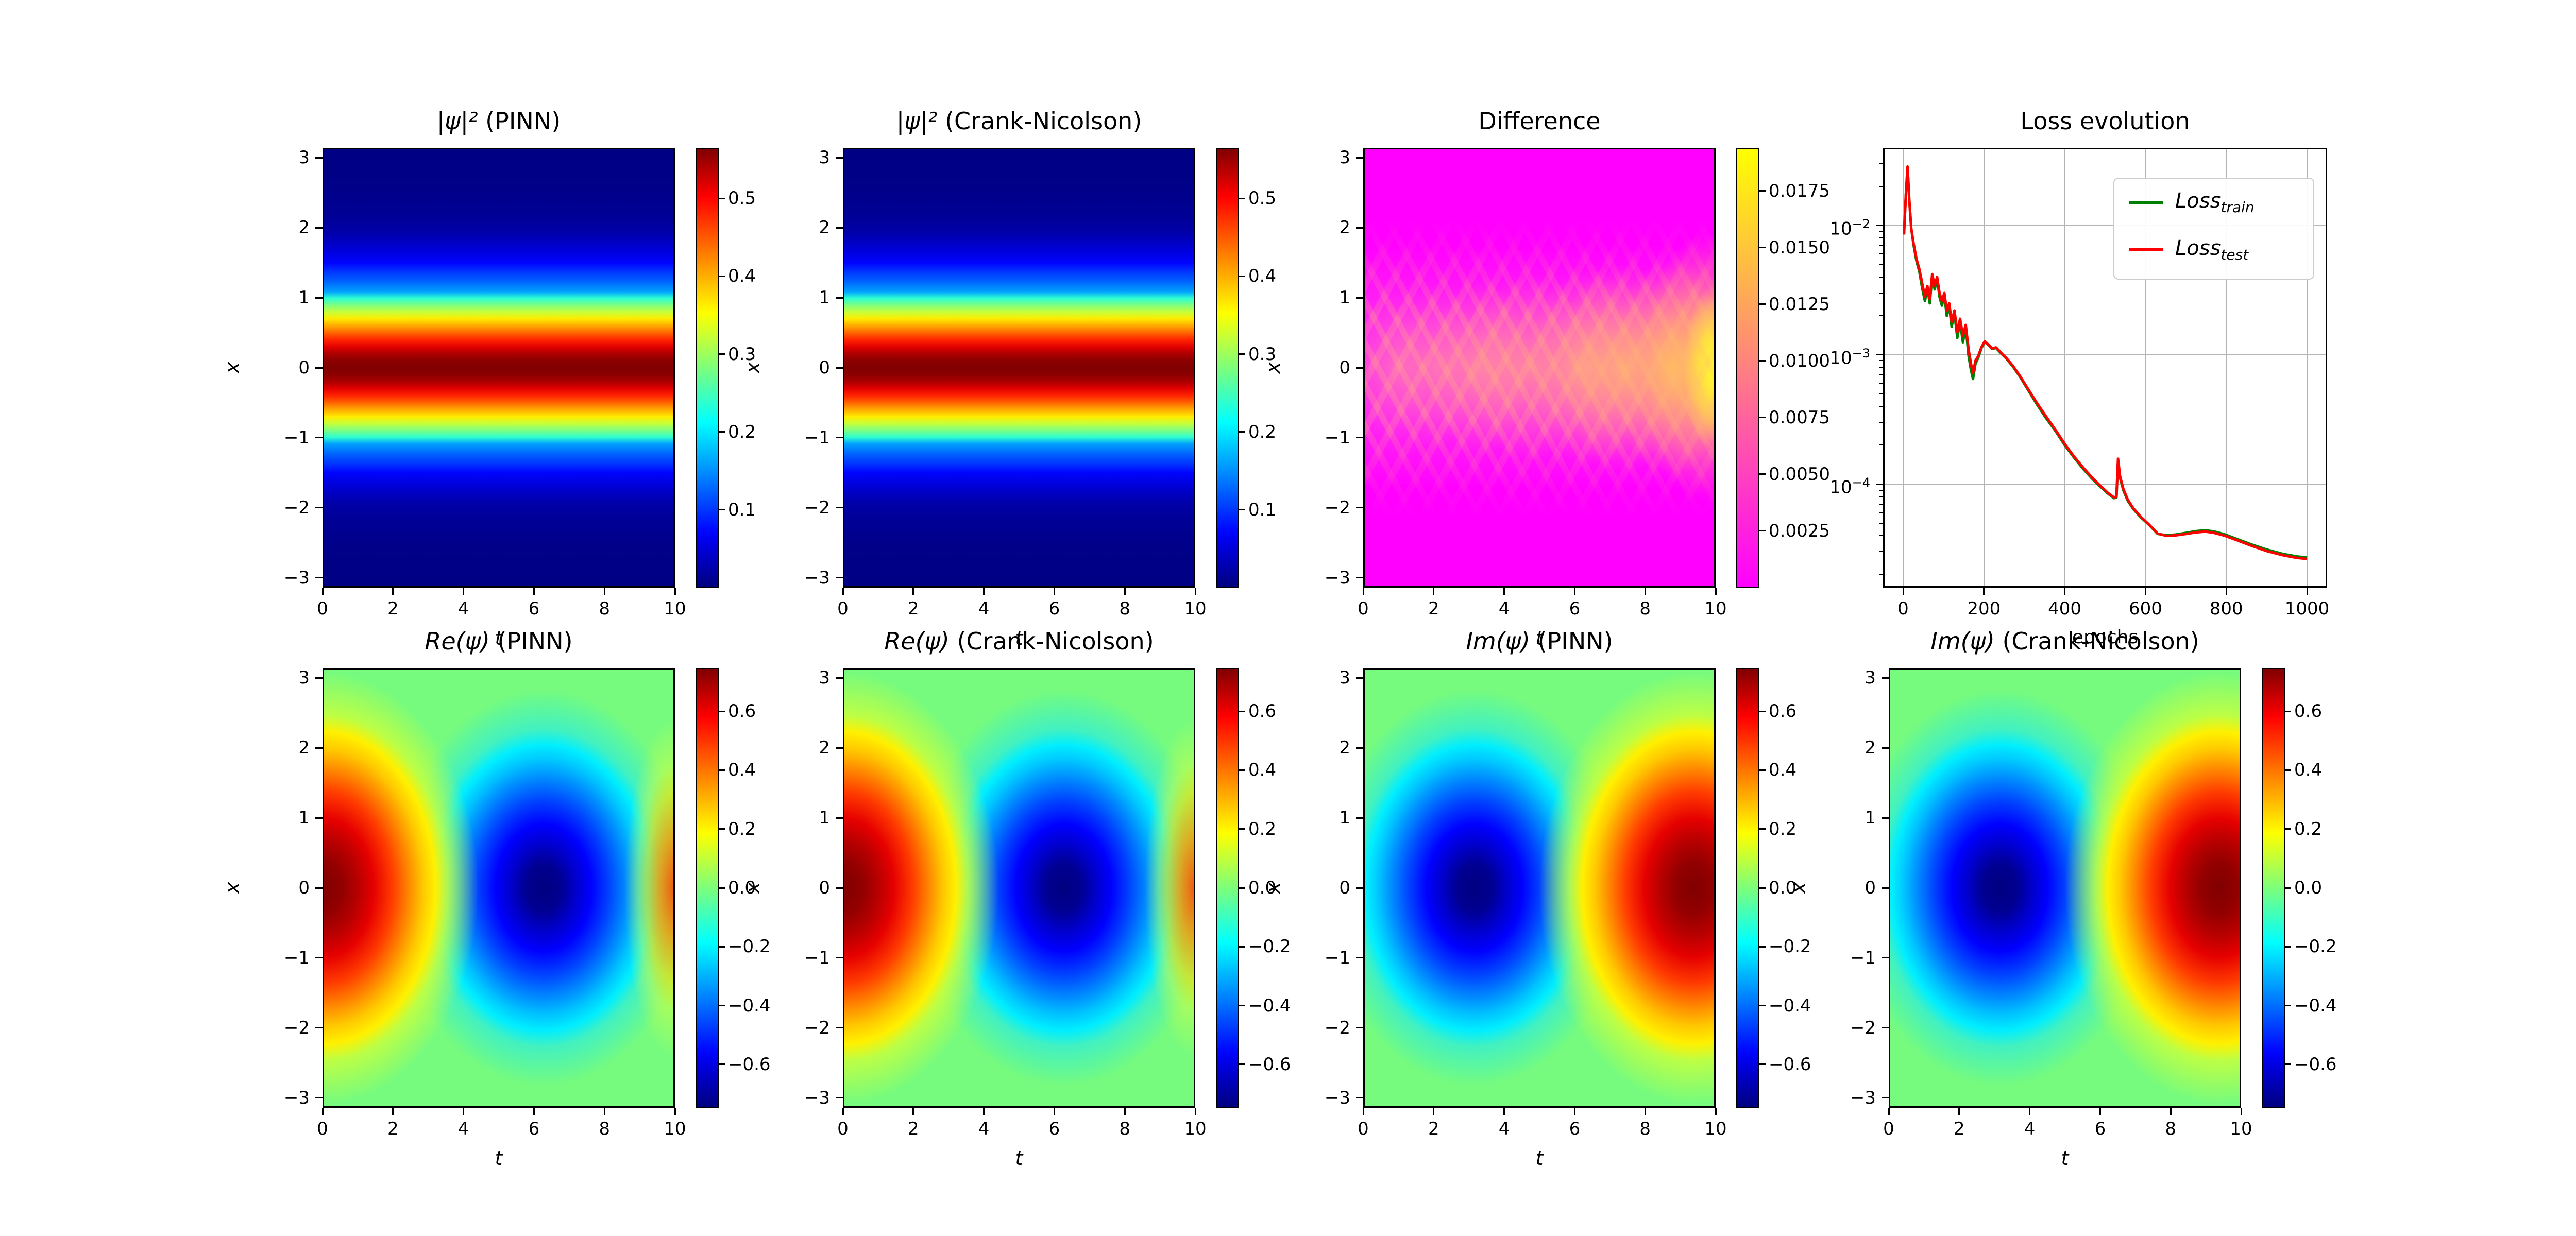  Describe the element at coordinates (1903, 592) in the screenshot. I see `loss-x-tick-mark` at that location.